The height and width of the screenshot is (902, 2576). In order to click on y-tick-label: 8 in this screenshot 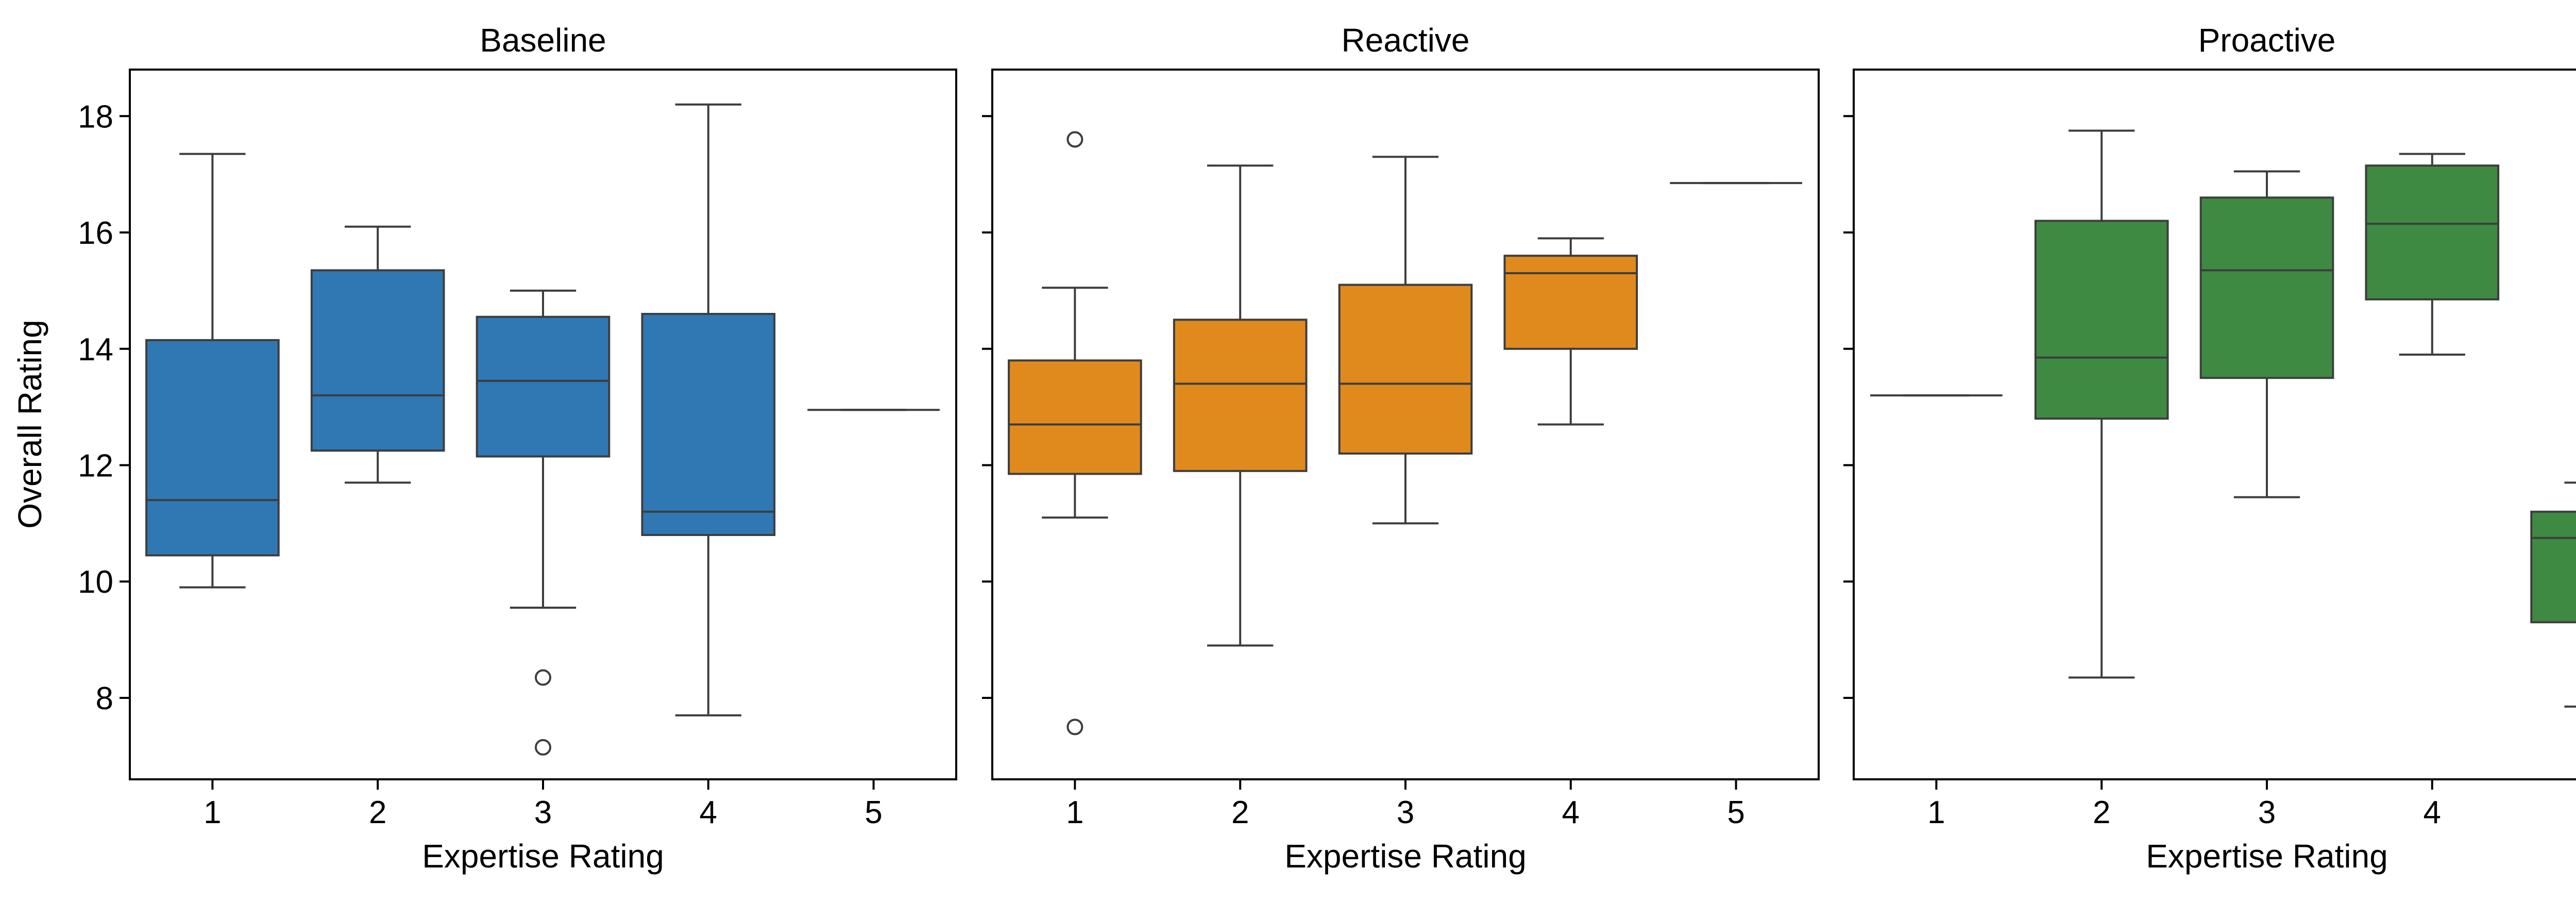, I will do `click(104, 699)`.